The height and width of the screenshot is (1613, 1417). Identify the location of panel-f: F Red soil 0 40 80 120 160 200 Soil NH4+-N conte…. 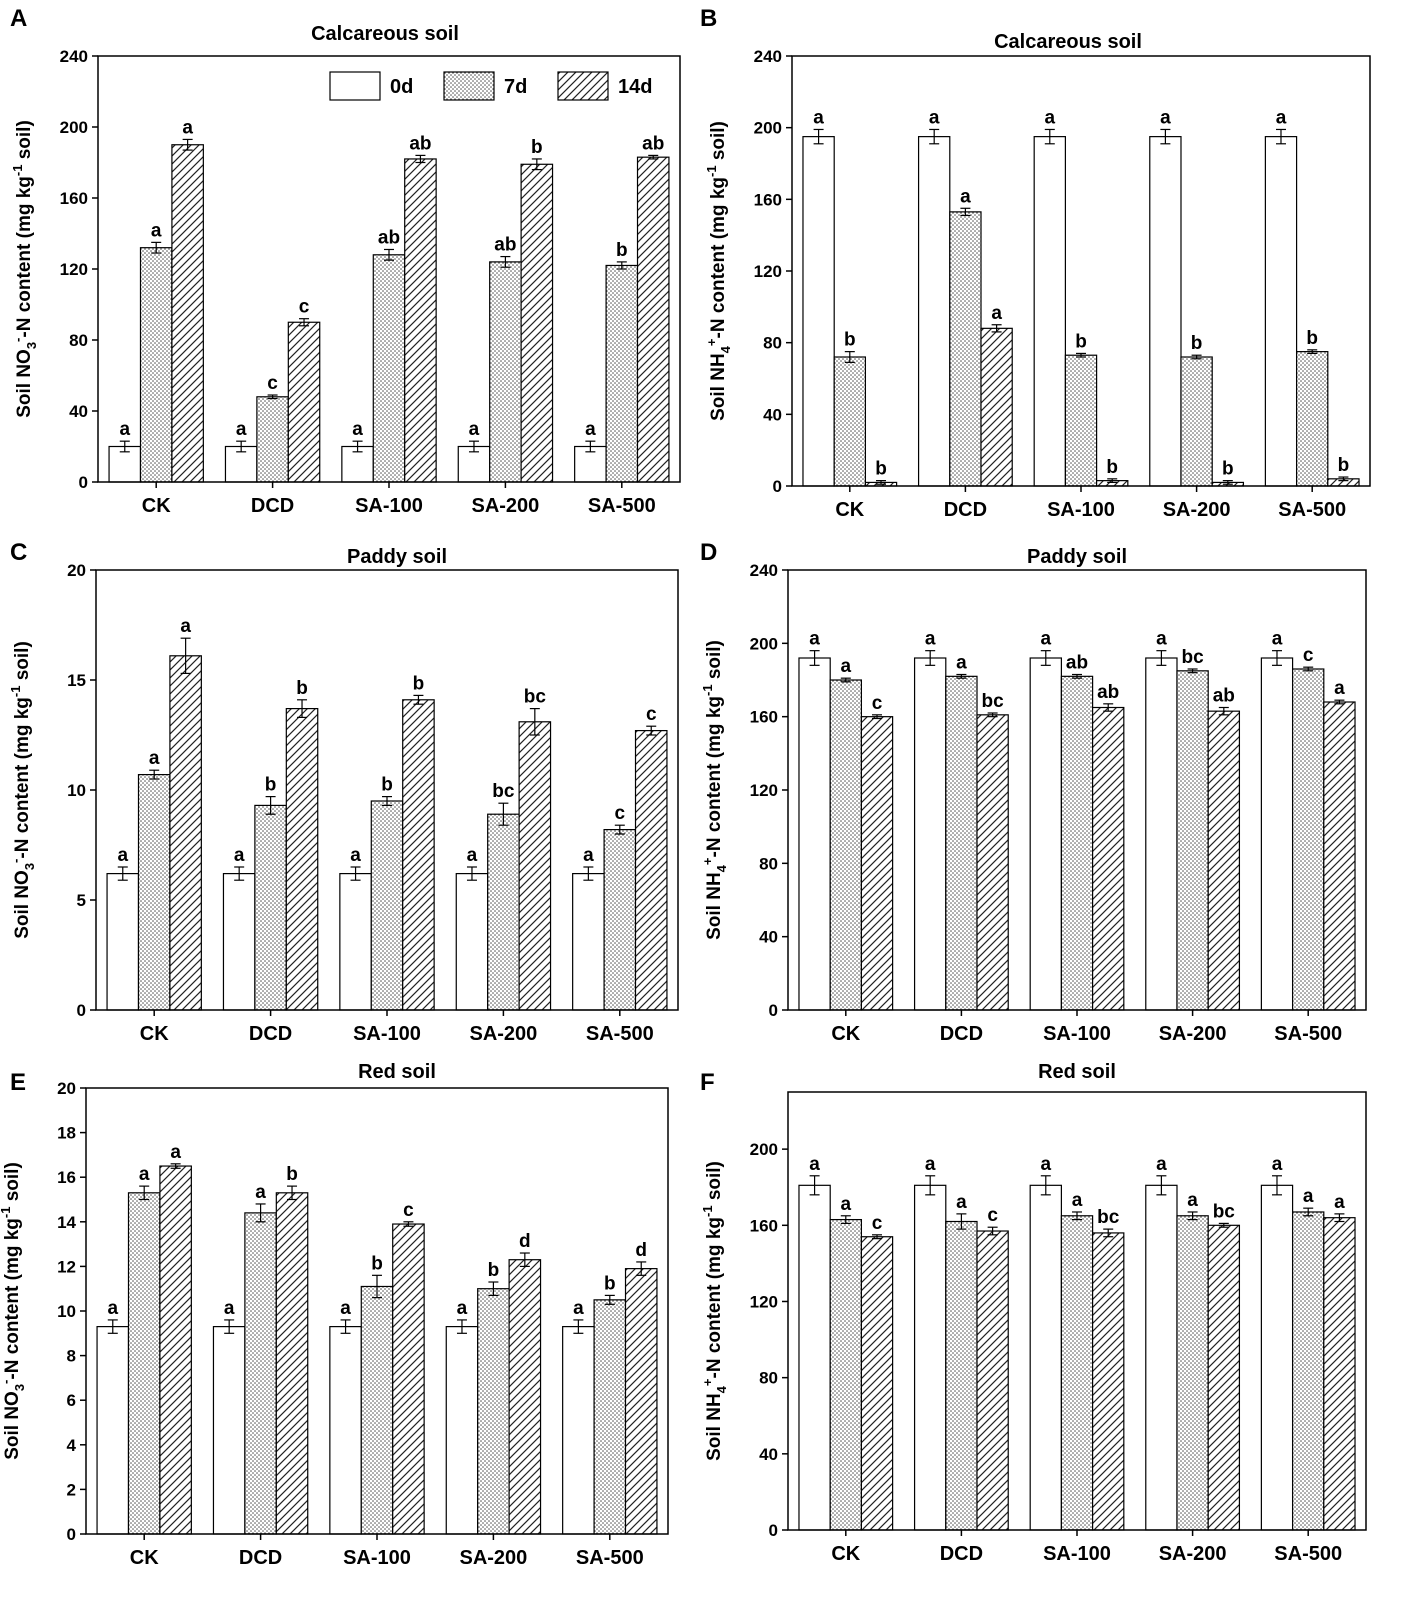
(1033, 1313).